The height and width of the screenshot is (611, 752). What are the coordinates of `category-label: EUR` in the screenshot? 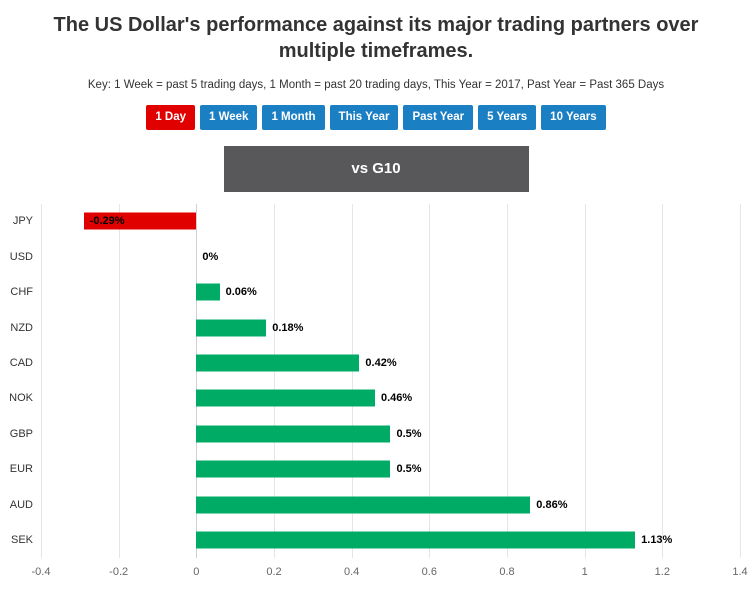 It's located at (21, 469).